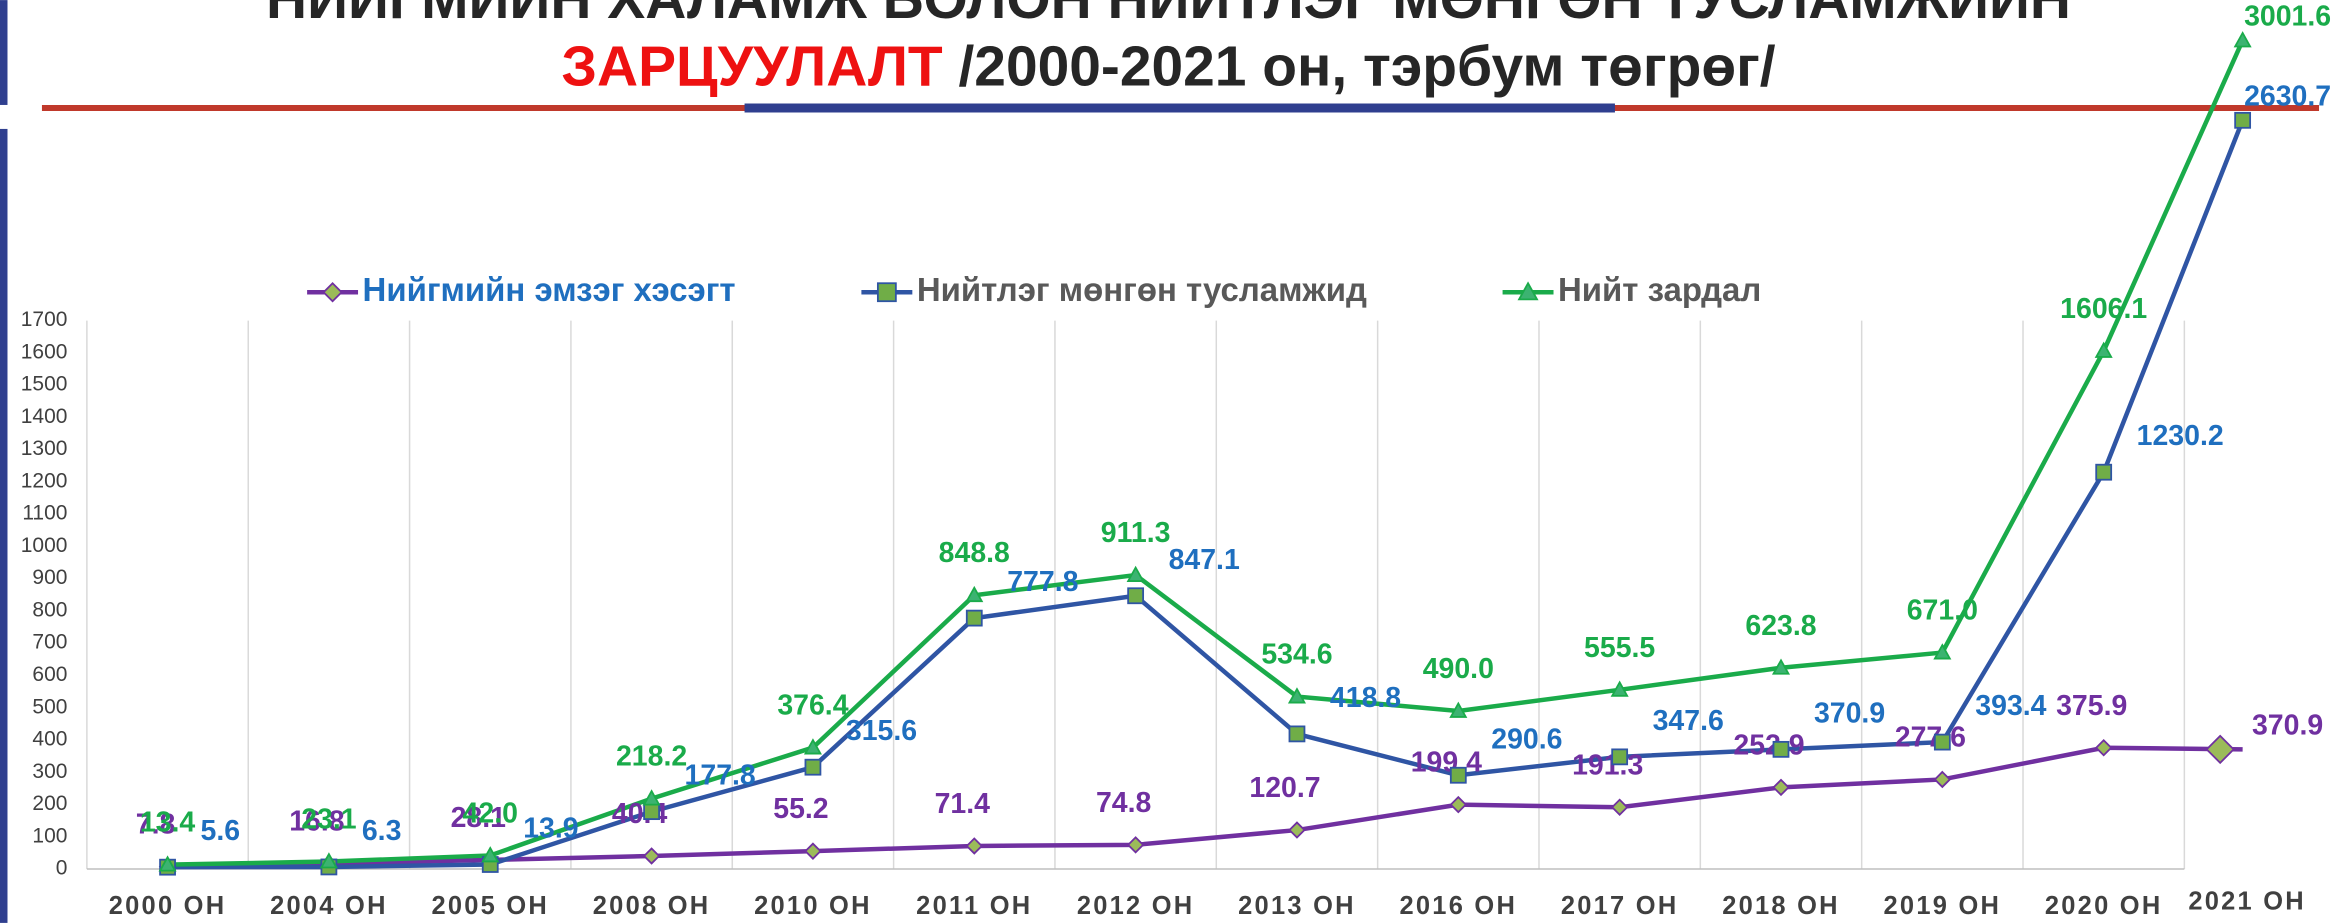 This screenshot has height=923, width=2349. What do you see at coordinates (2180, 436) in the screenshot?
I see `data-label: 1230.2` at bounding box center [2180, 436].